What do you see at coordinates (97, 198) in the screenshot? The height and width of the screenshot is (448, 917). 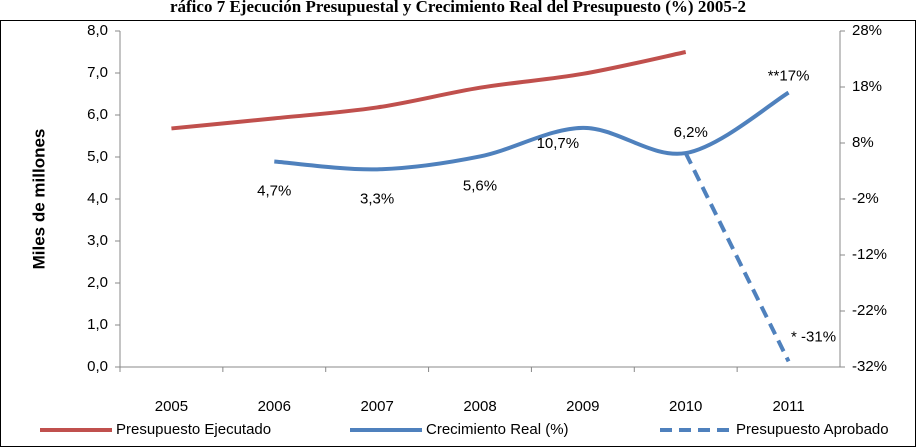 I see `y-tick-label: 4,0` at bounding box center [97, 198].